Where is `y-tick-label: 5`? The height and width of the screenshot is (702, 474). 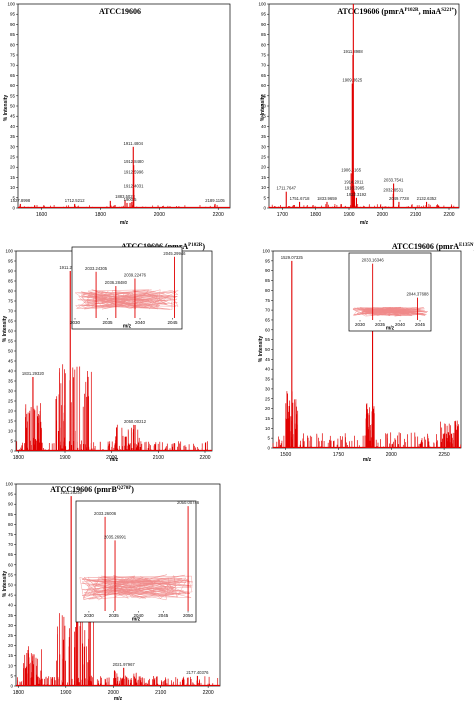 y-tick-label: 5 is located at coordinates (13, 197).